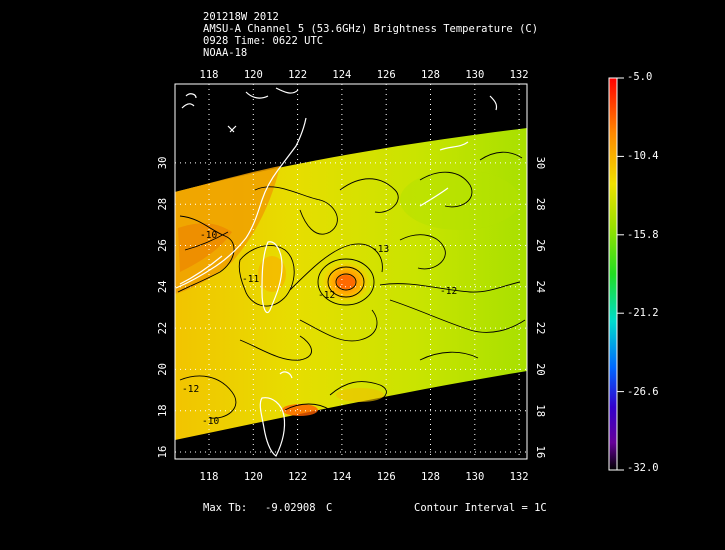  I want to click on lat-tick-label-right: 26, so click(540, 245).